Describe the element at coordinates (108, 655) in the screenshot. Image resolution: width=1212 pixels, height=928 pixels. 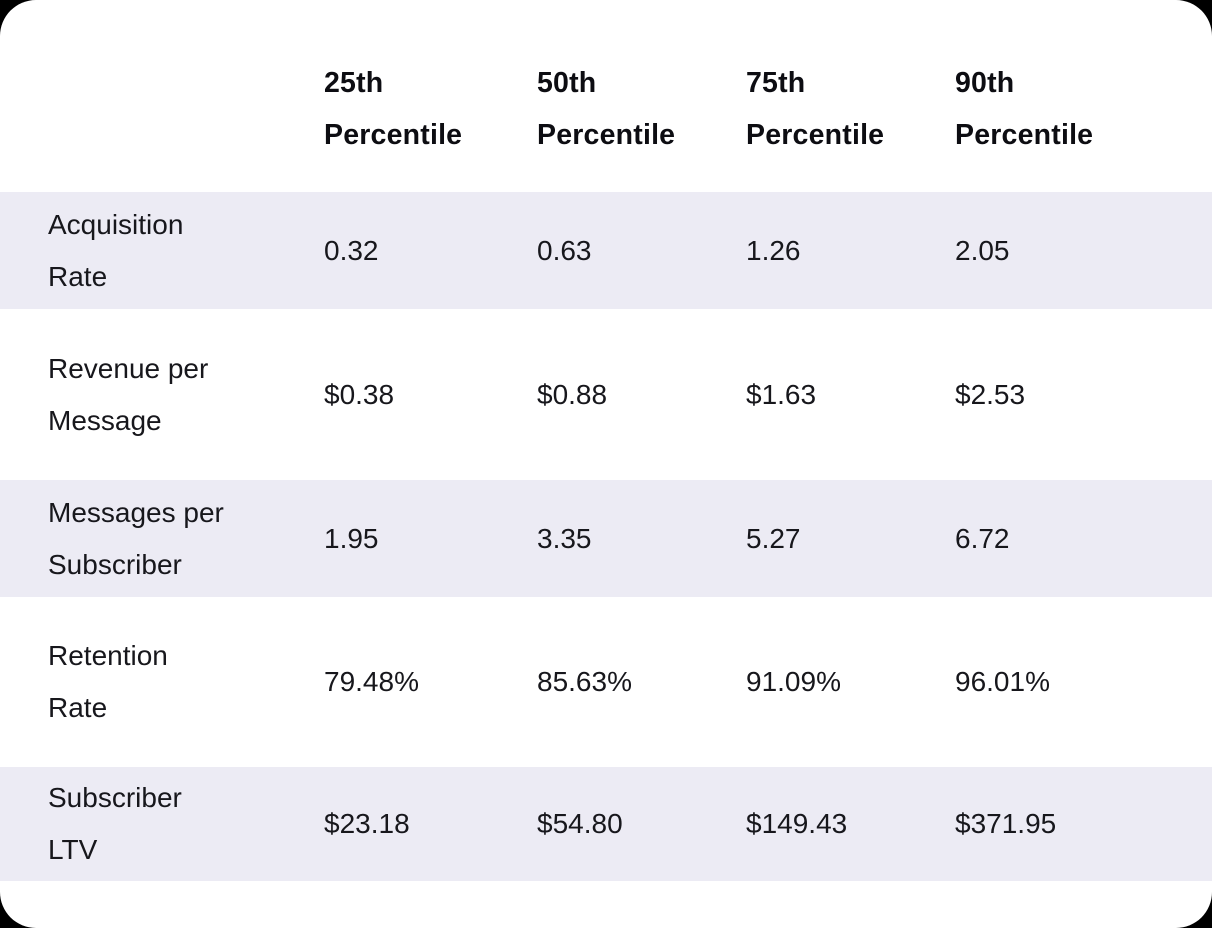
I see `row-label-line1: Retention` at that location.